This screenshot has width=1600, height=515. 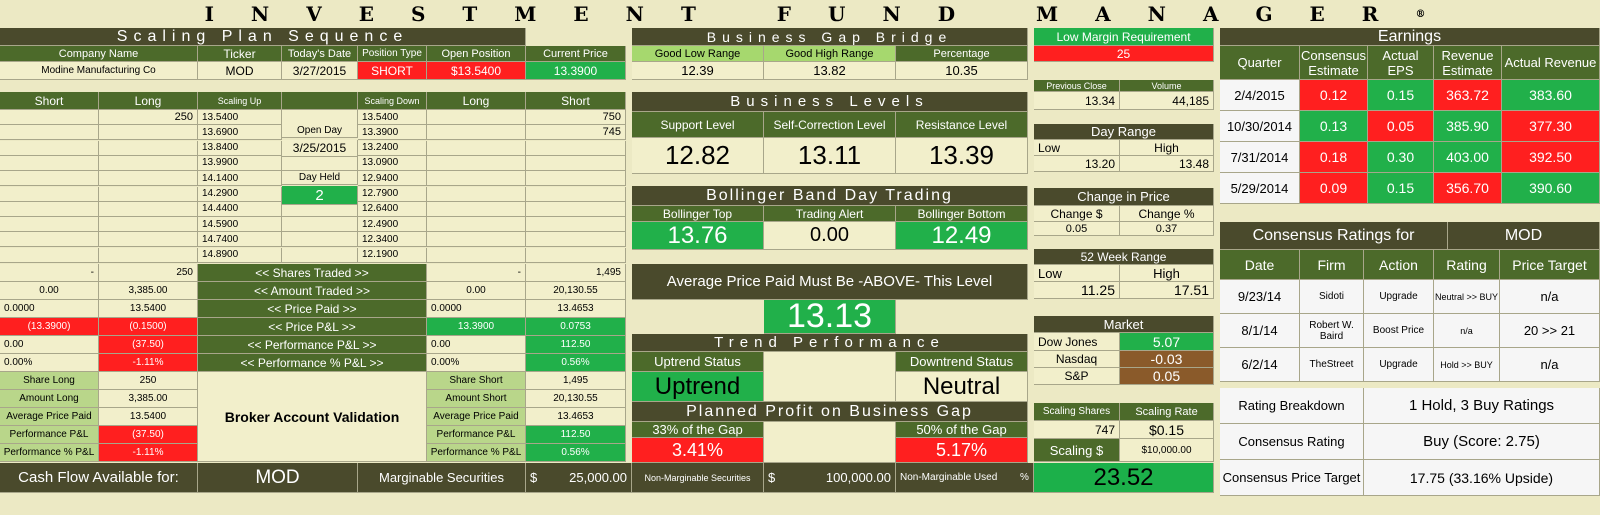 I want to click on week52-high-value: 17.51, so click(x=1167, y=290).